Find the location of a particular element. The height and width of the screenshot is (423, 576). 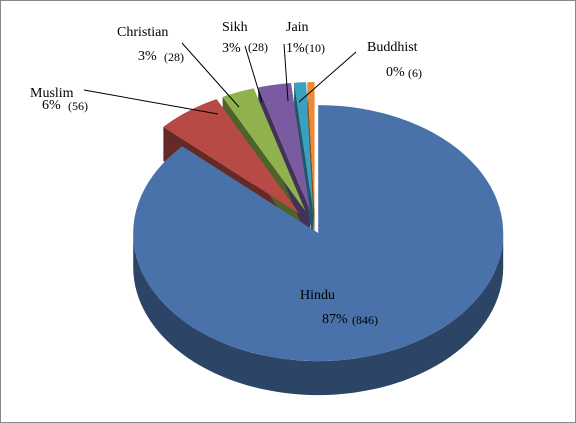

slice-label: Muslim is located at coordinates (52, 93).